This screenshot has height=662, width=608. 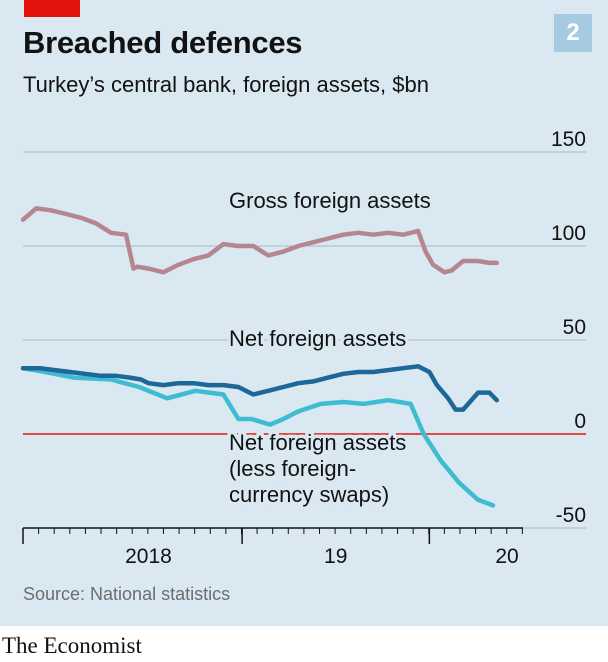 I want to click on series-label-halo: currency swaps), so click(x=309, y=494).